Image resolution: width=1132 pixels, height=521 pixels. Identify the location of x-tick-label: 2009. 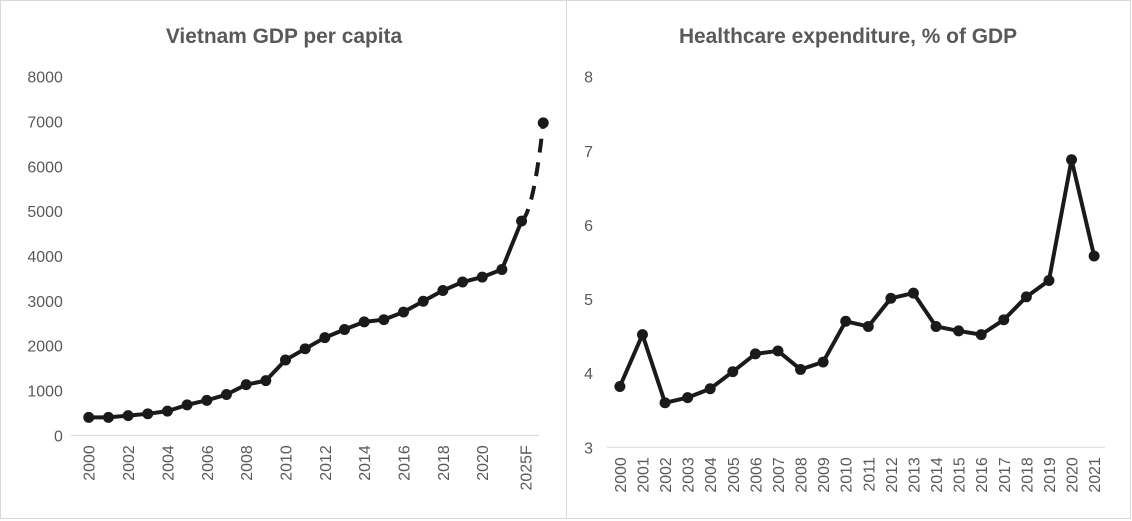
(824, 475).